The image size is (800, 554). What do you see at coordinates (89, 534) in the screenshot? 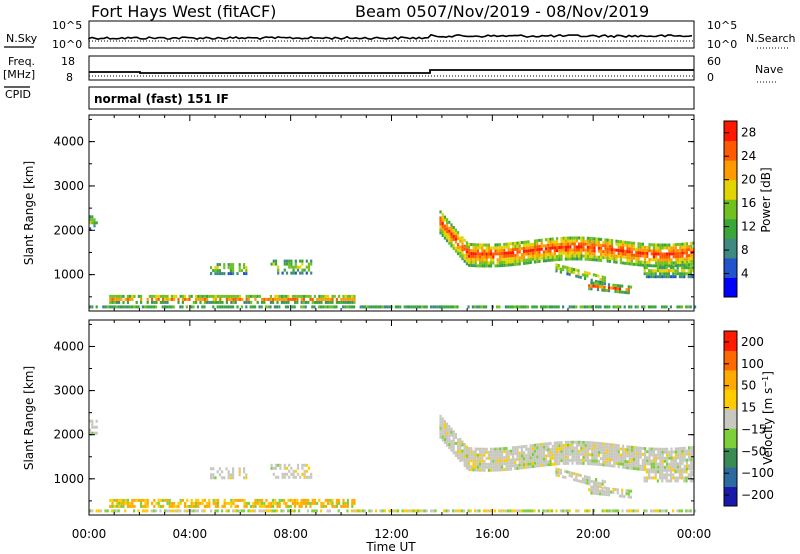
I see `x-tick-label: 00:00` at bounding box center [89, 534].